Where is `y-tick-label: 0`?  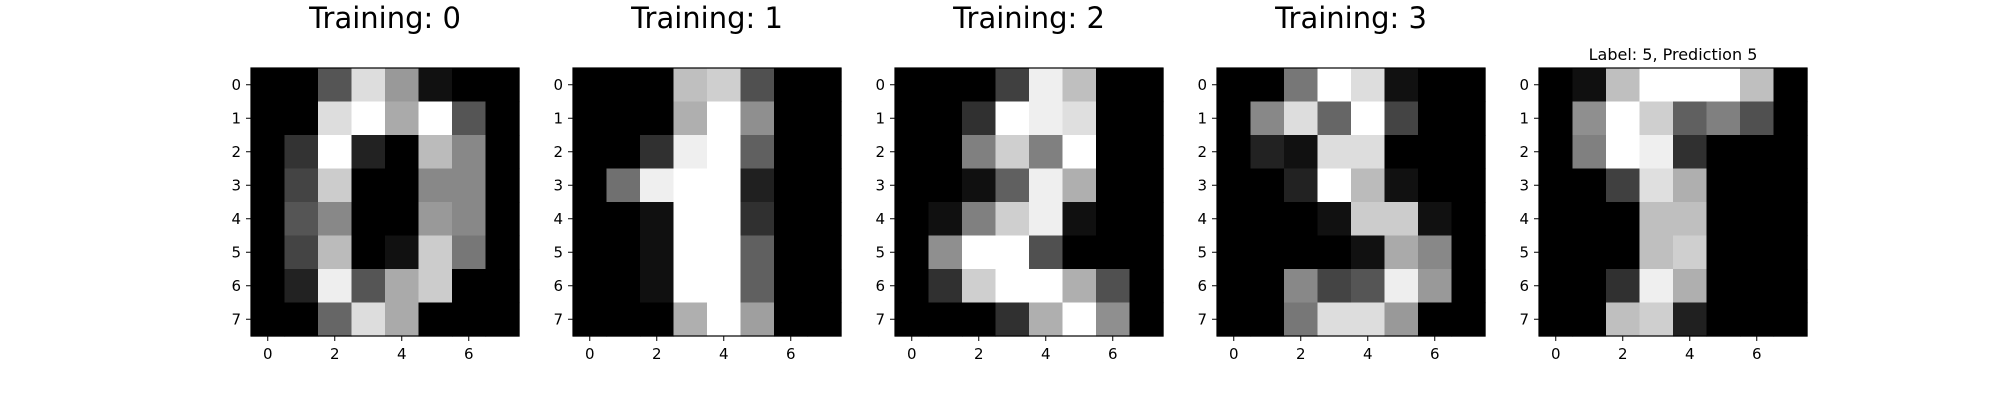 y-tick-label: 0 is located at coordinates (880, 85).